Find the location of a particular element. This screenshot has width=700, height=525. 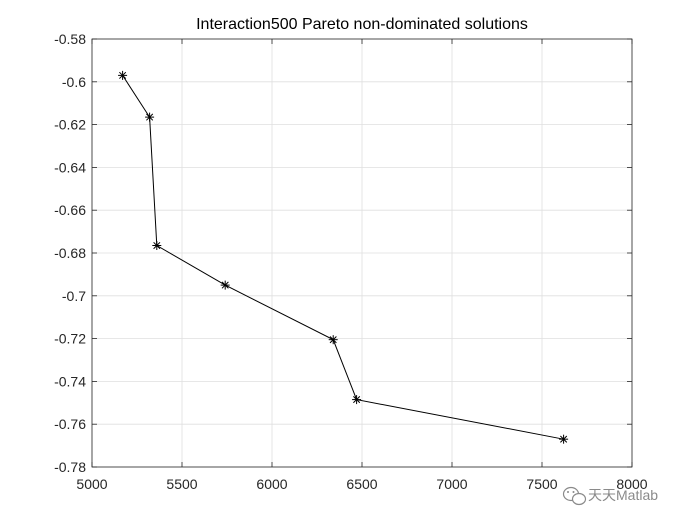

watermark: 天天Matlab is located at coordinates (610, 496).